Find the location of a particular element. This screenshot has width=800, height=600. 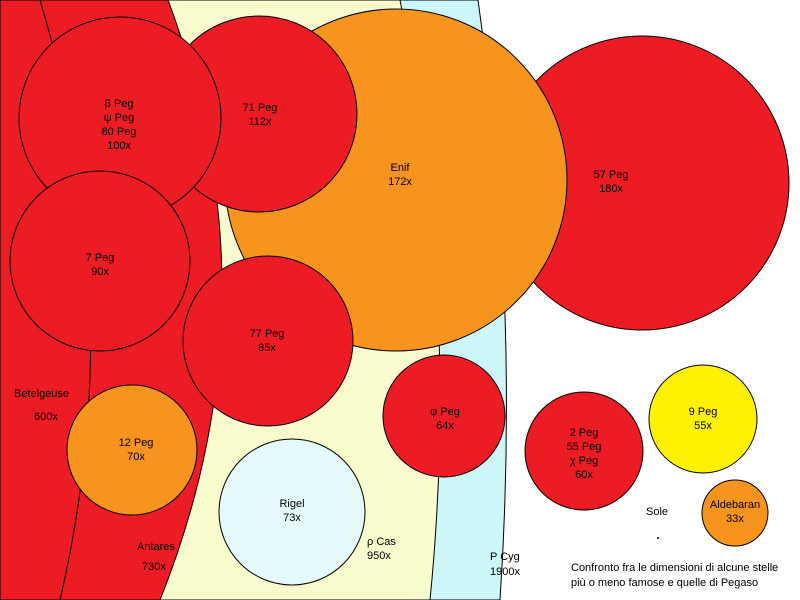

star-2-peg-circle is located at coordinates (584, 451).